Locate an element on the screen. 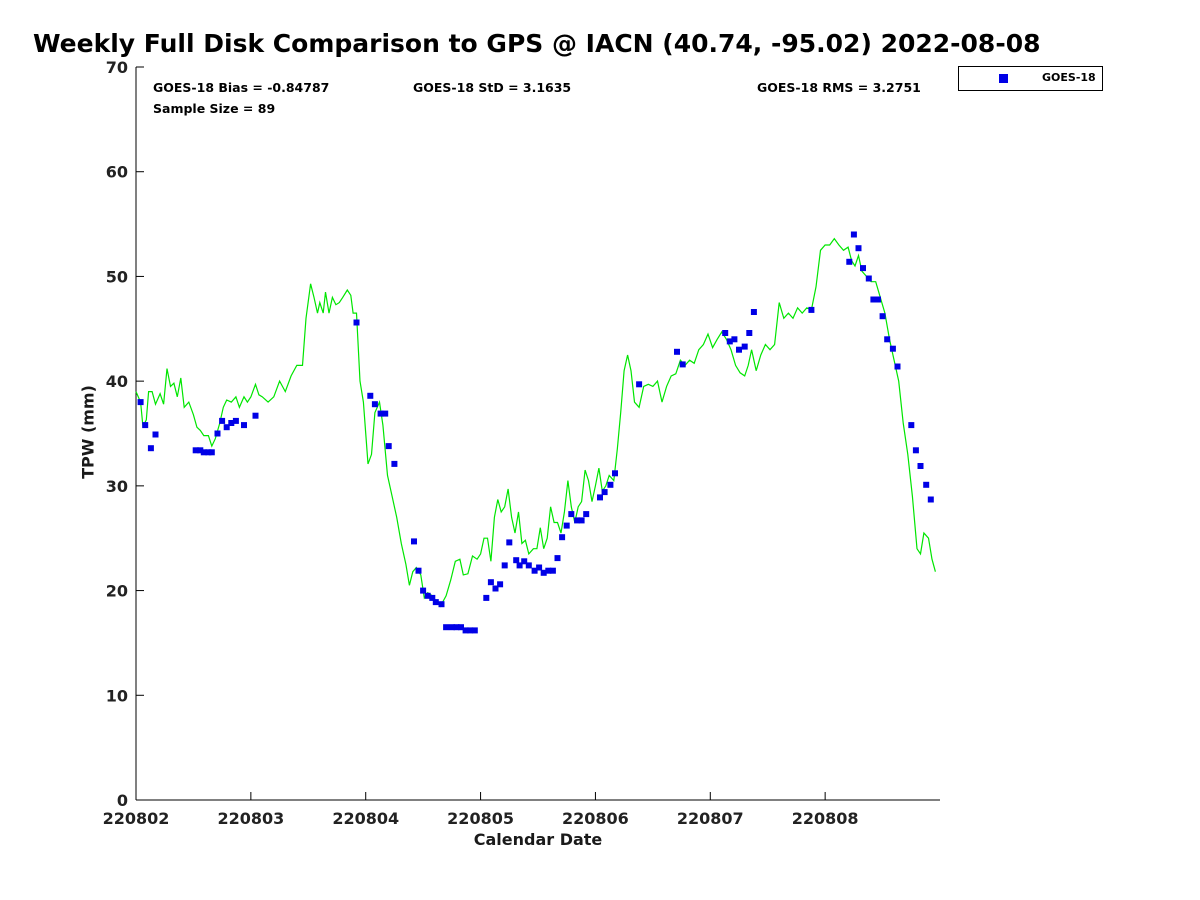 The image size is (1200, 900). stat-bias: GOES-18 Bias = -0.84787 is located at coordinates (241, 87).